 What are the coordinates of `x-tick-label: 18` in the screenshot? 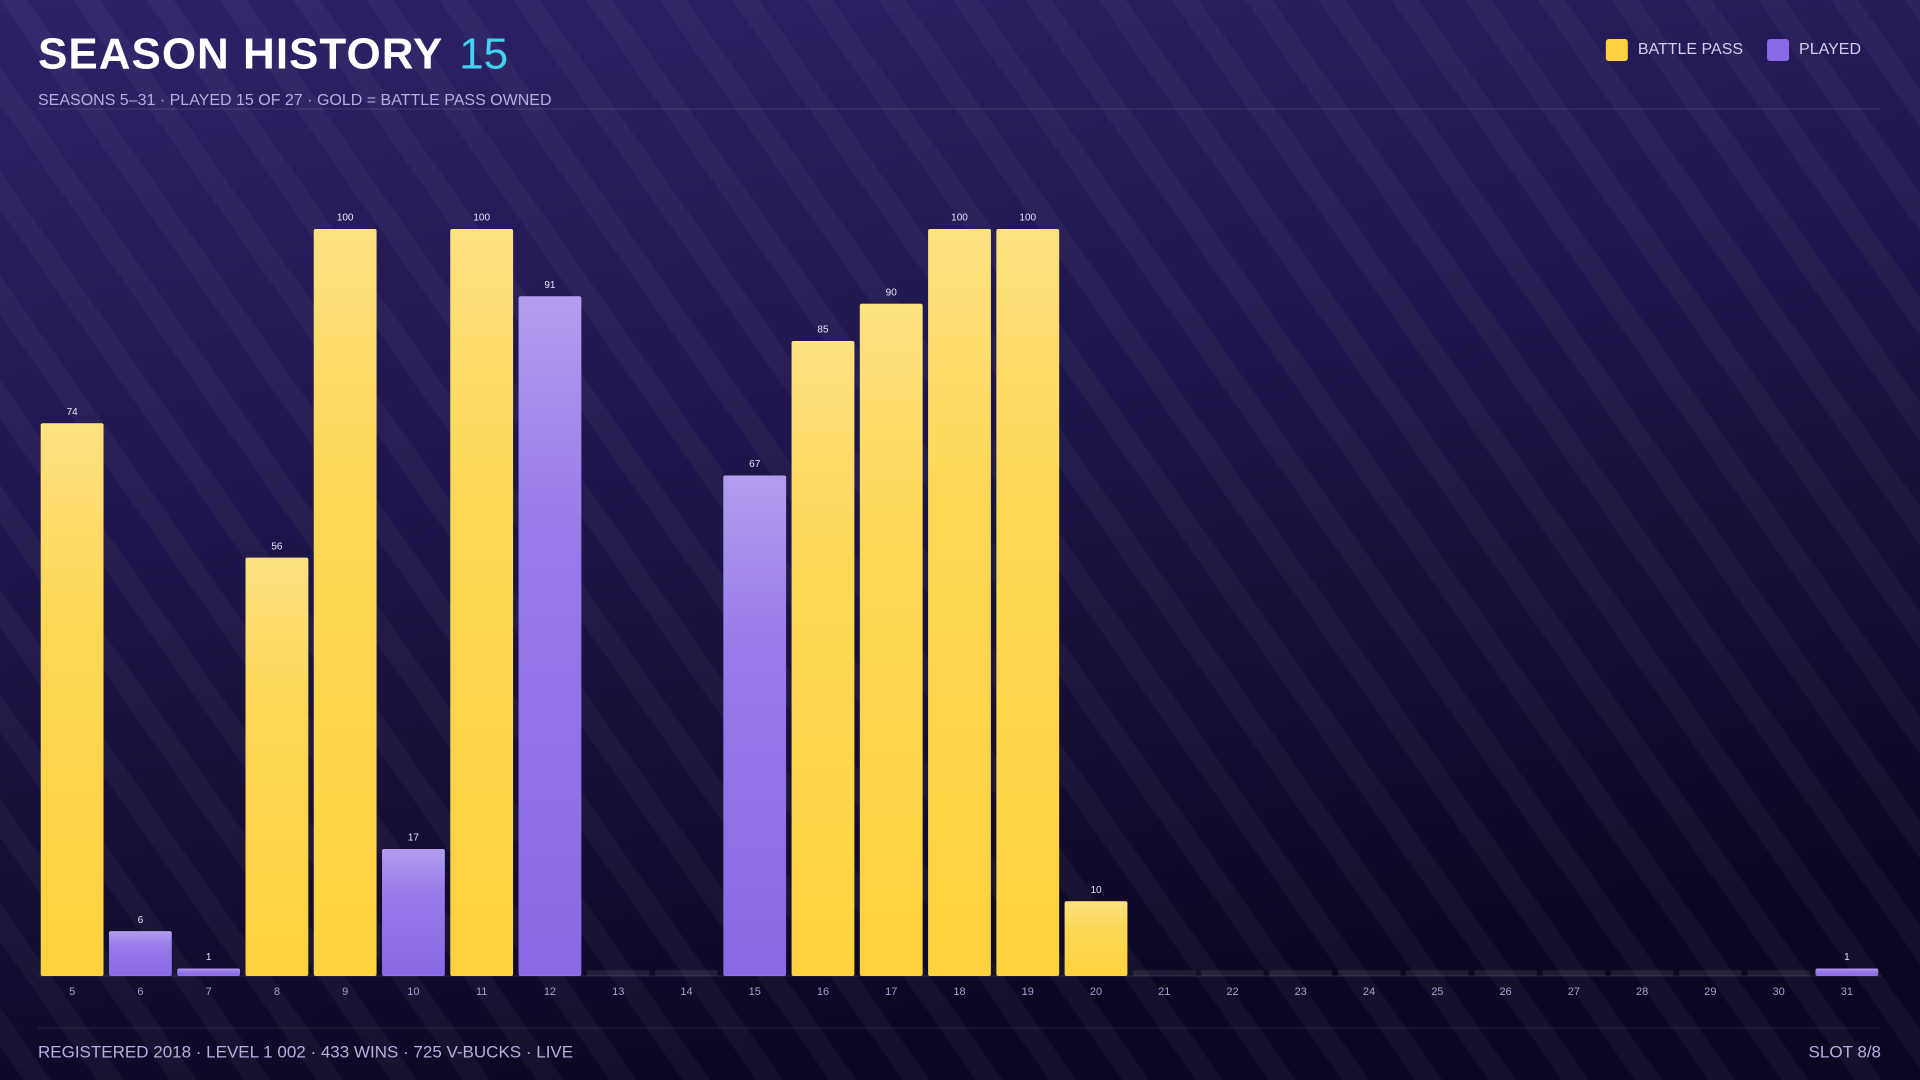 It's located at (959, 992).